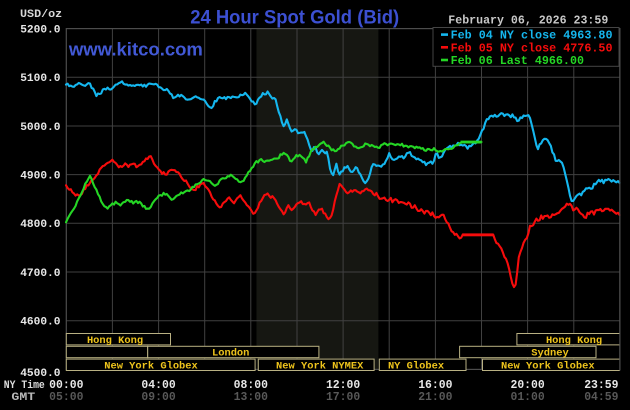 The height and width of the screenshot is (410, 630). What do you see at coordinates (550, 354) in the screenshot?
I see `svg-text: Sydney` at bounding box center [550, 354].